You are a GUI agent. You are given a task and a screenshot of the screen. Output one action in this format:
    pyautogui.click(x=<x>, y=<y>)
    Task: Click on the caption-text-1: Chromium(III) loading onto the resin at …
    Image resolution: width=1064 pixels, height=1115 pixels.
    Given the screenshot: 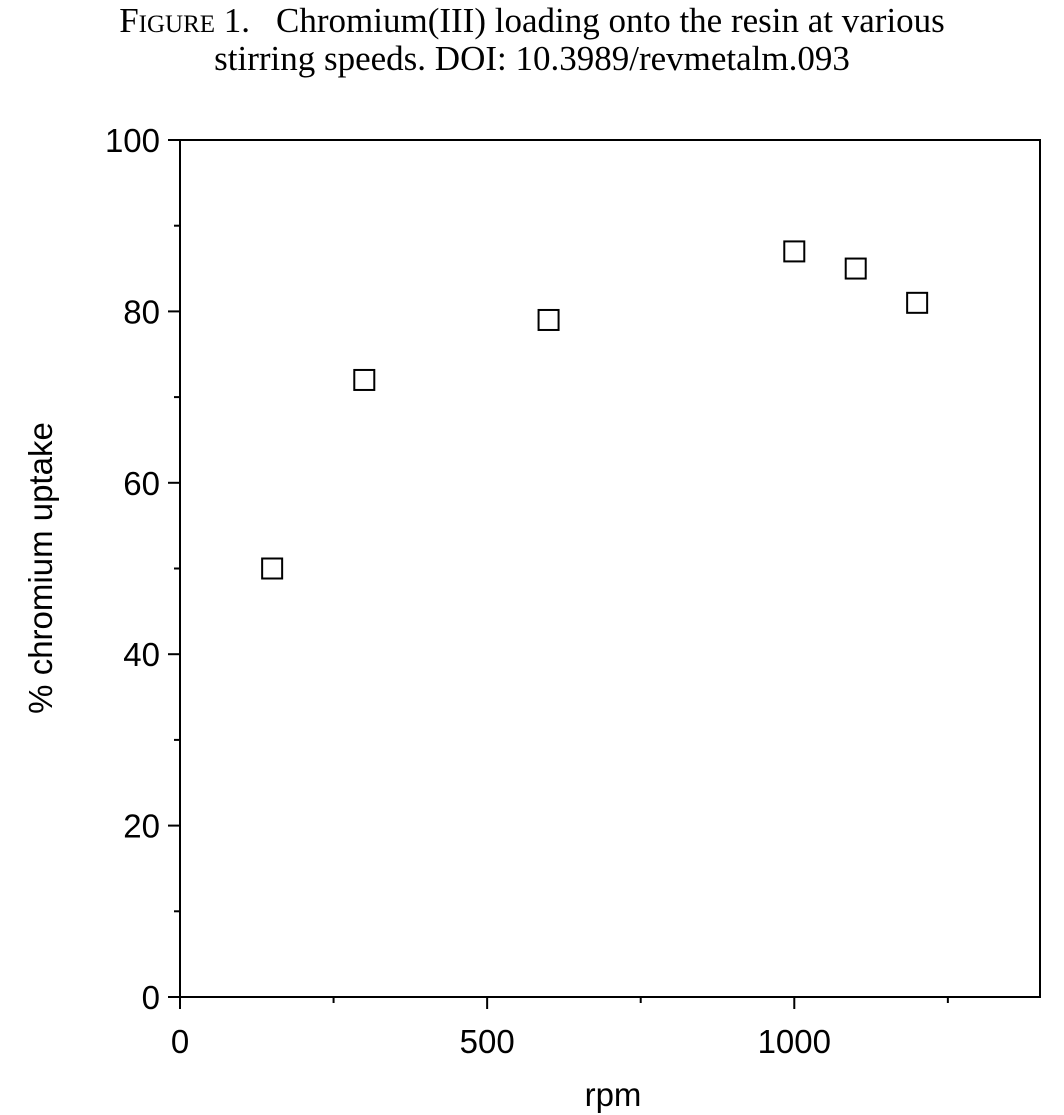 What is the action you would take?
    pyautogui.click(x=610, y=20)
    